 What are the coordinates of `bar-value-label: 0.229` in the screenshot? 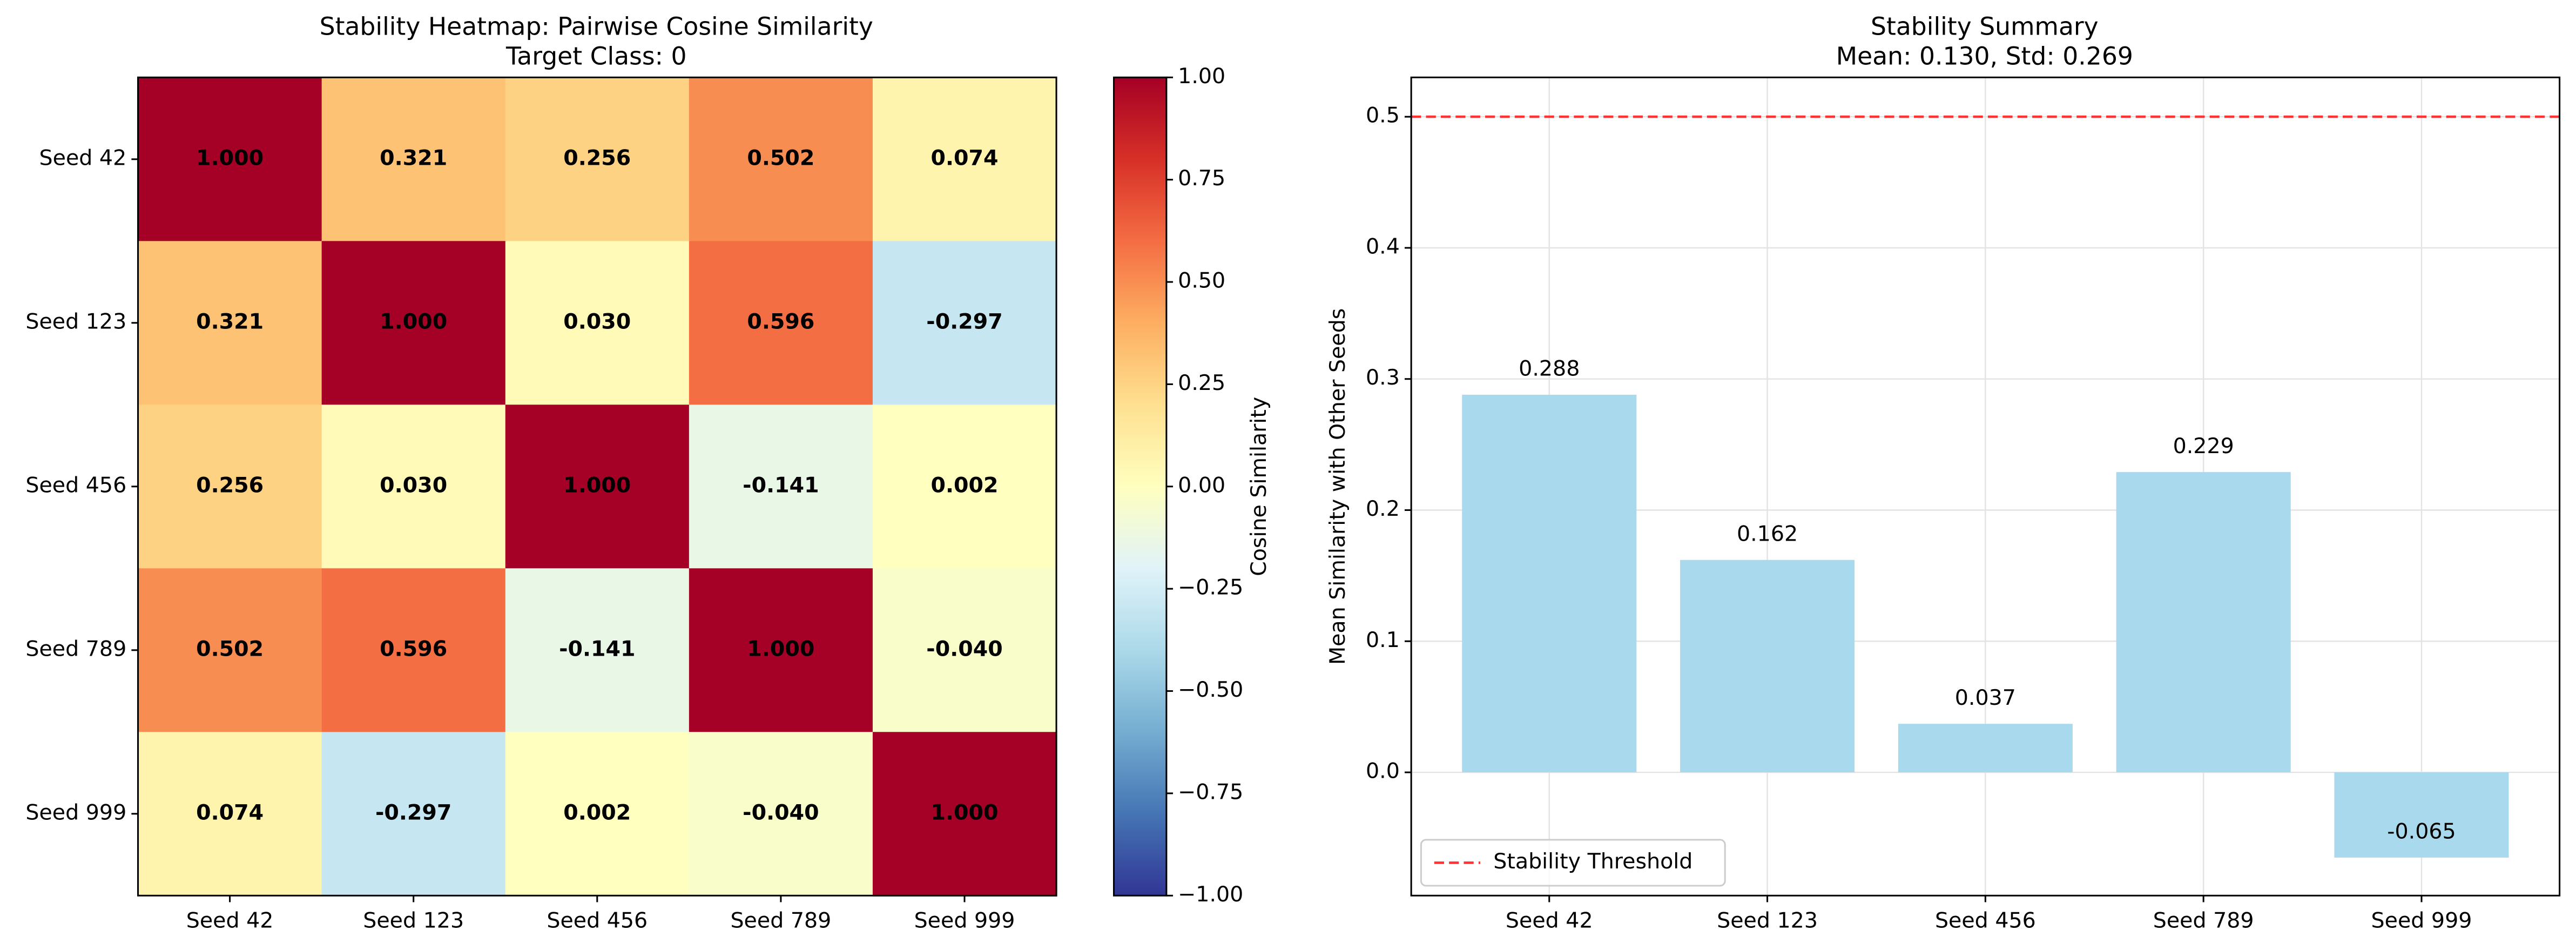 It's located at (2203, 447).